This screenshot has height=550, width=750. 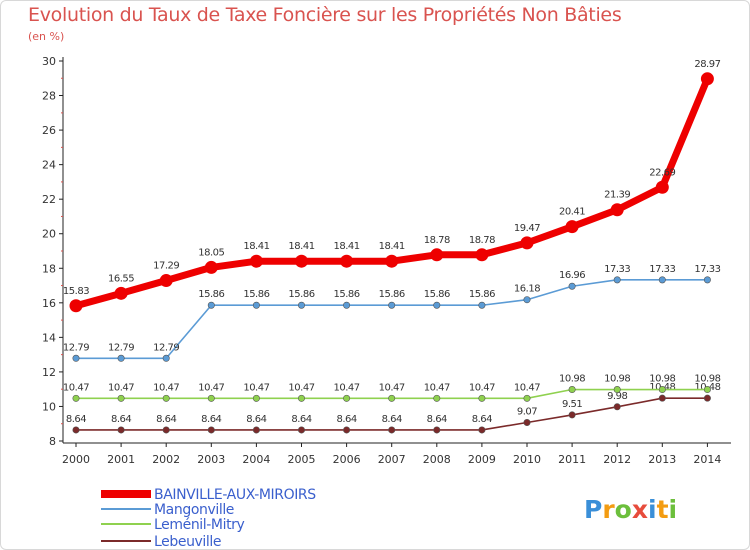 I want to click on y-tick-label: 28, so click(x=49, y=96).